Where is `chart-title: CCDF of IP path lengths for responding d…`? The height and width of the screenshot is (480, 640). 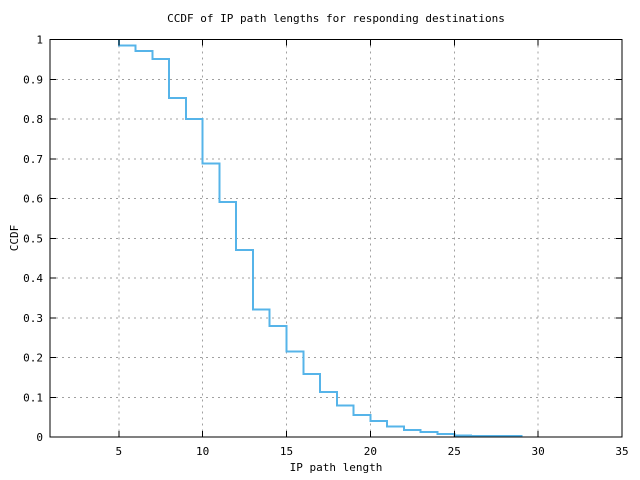 chart-title: CCDF of IP path lengths for responding d… is located at coordinates (336, 18).